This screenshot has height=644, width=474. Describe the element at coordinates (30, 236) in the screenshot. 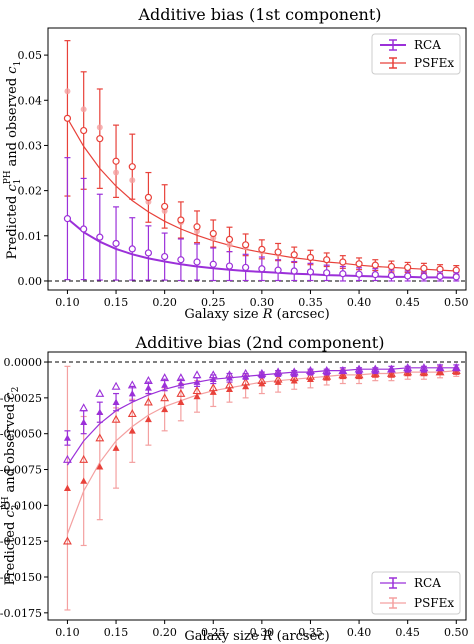

I see `y-tick-label: 0.01` at that location.